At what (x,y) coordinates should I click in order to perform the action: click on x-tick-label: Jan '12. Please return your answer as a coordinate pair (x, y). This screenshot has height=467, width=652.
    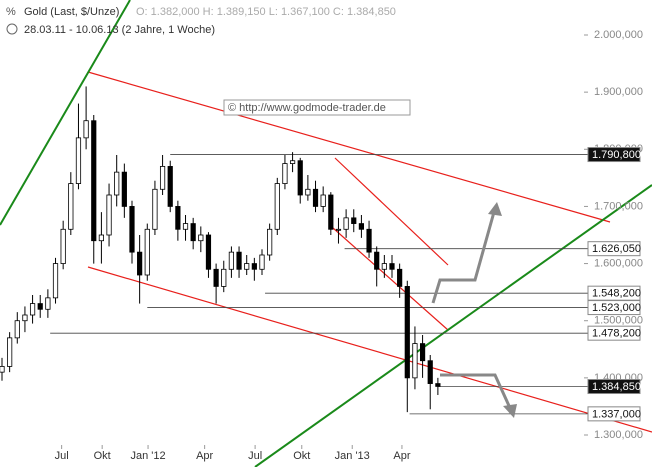
    Looking at the image, I should click on (147, 456).